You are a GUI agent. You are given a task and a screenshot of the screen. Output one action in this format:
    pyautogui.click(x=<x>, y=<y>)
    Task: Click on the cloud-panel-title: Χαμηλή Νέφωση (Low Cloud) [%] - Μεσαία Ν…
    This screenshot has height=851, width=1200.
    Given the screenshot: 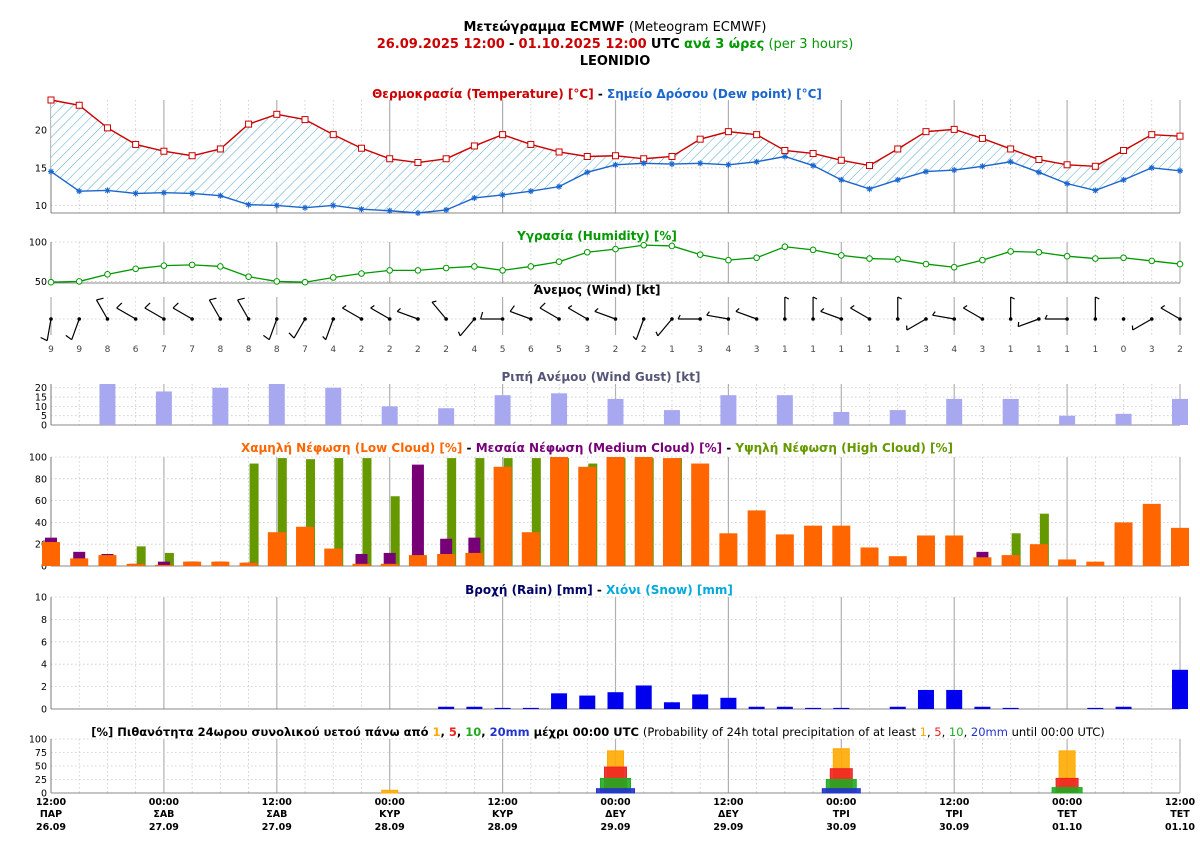 What is the action you would take?
    pyautogui.click(x=597, y=448)
    